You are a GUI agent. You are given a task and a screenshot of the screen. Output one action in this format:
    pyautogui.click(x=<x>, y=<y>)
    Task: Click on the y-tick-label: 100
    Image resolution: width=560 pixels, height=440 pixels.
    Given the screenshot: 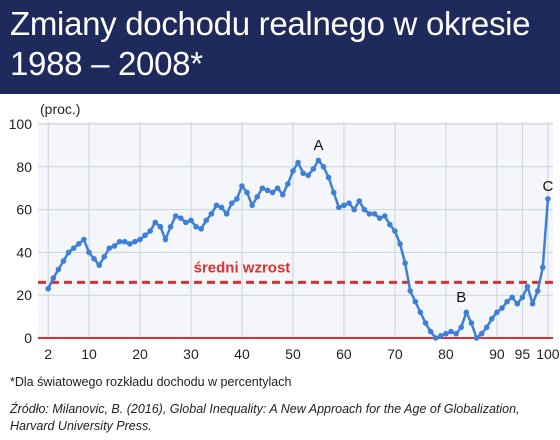 What is the action you would take?
    pyautogui.click(x=21, y=124)
    